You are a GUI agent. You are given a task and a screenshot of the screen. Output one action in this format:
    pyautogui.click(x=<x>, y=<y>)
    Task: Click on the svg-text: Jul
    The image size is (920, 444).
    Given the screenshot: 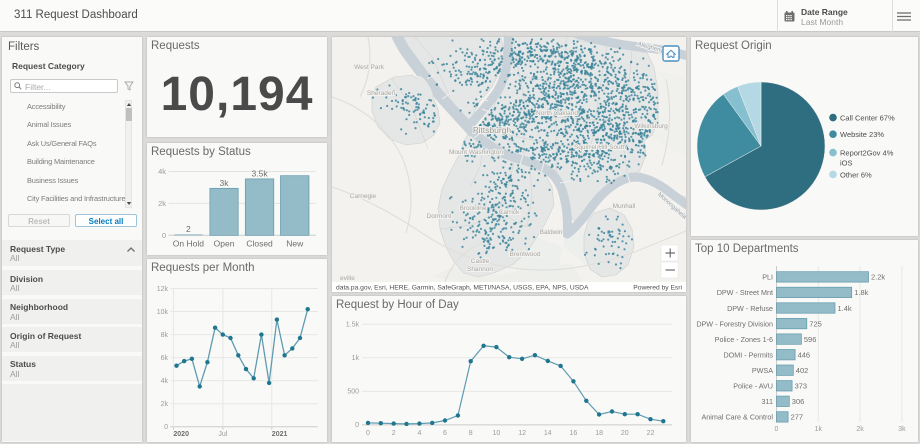 What is the action you would take?
    pyautogui.click(x=222, y=434)
    